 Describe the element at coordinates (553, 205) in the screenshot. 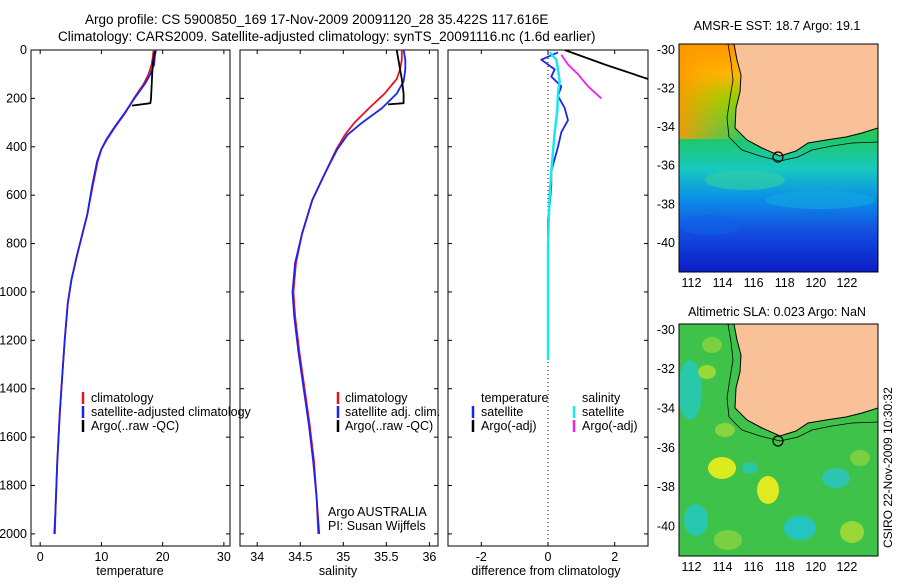

I see `series-salinity-satellite` at that location.